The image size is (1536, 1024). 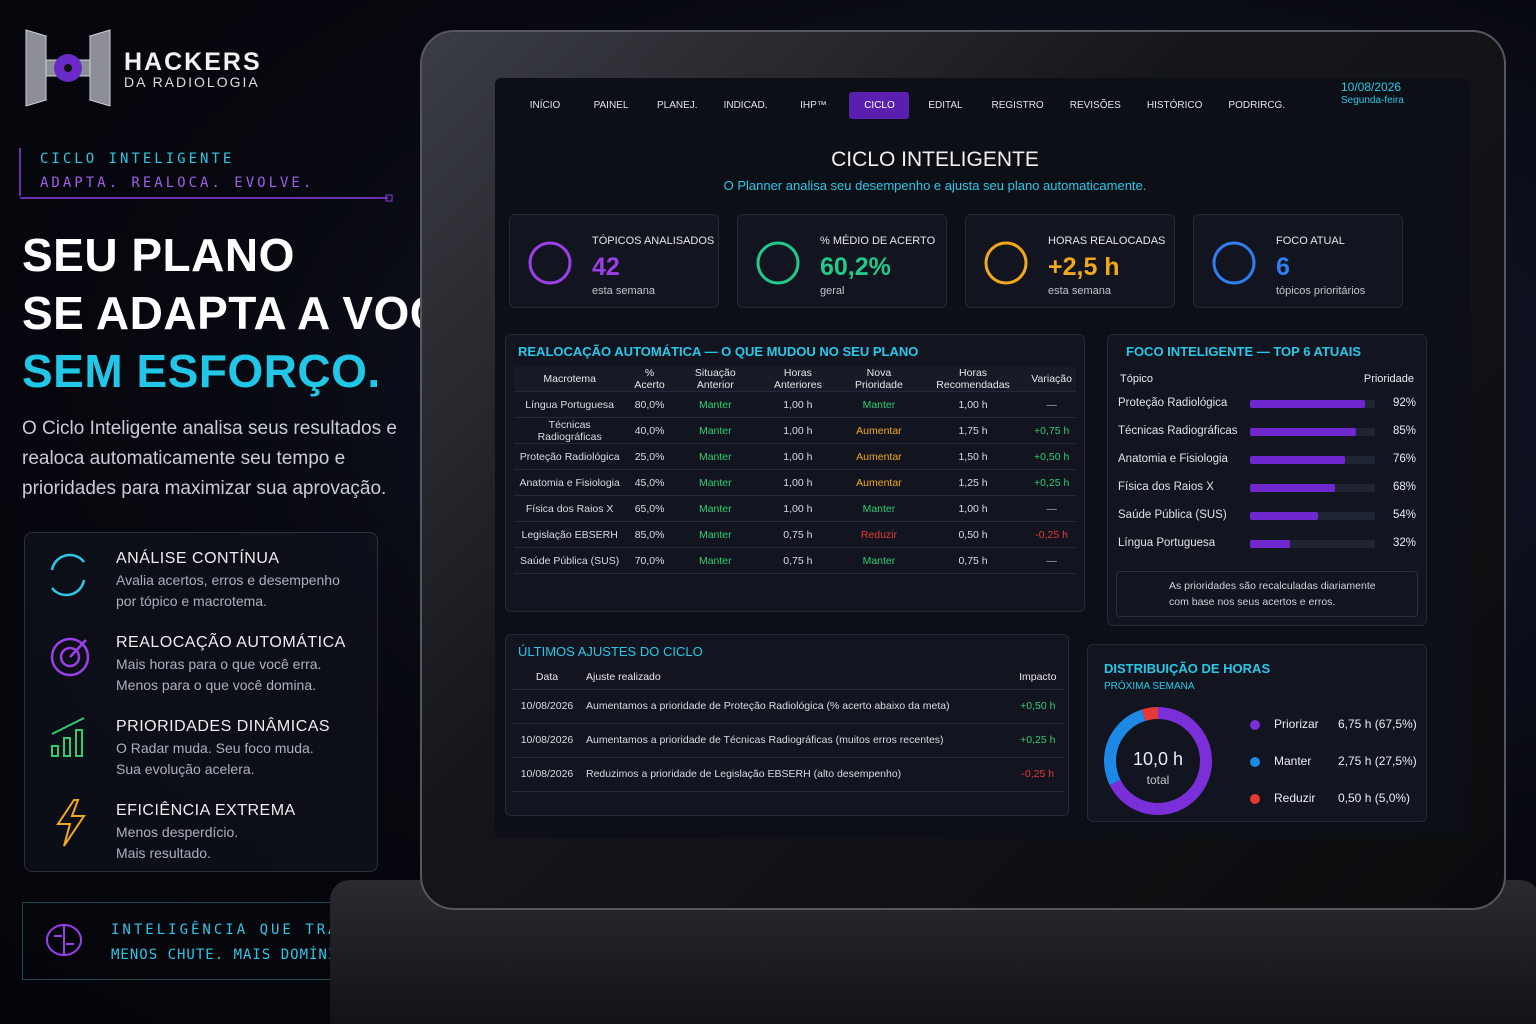 What do you see at coordinates (1404, 543) in the screenshot?
I see `priority-label: 32%` at bounding box center [1404, 543].